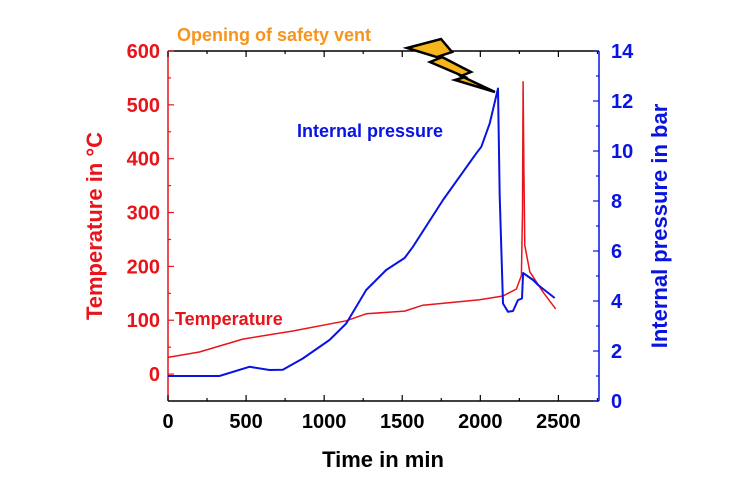 This screenshot has width=741, height=486. What do you see at coordinates (154, 375) in the screenshot?
I see `y-left-tick-label: 0` at bounding box center [154, 375].